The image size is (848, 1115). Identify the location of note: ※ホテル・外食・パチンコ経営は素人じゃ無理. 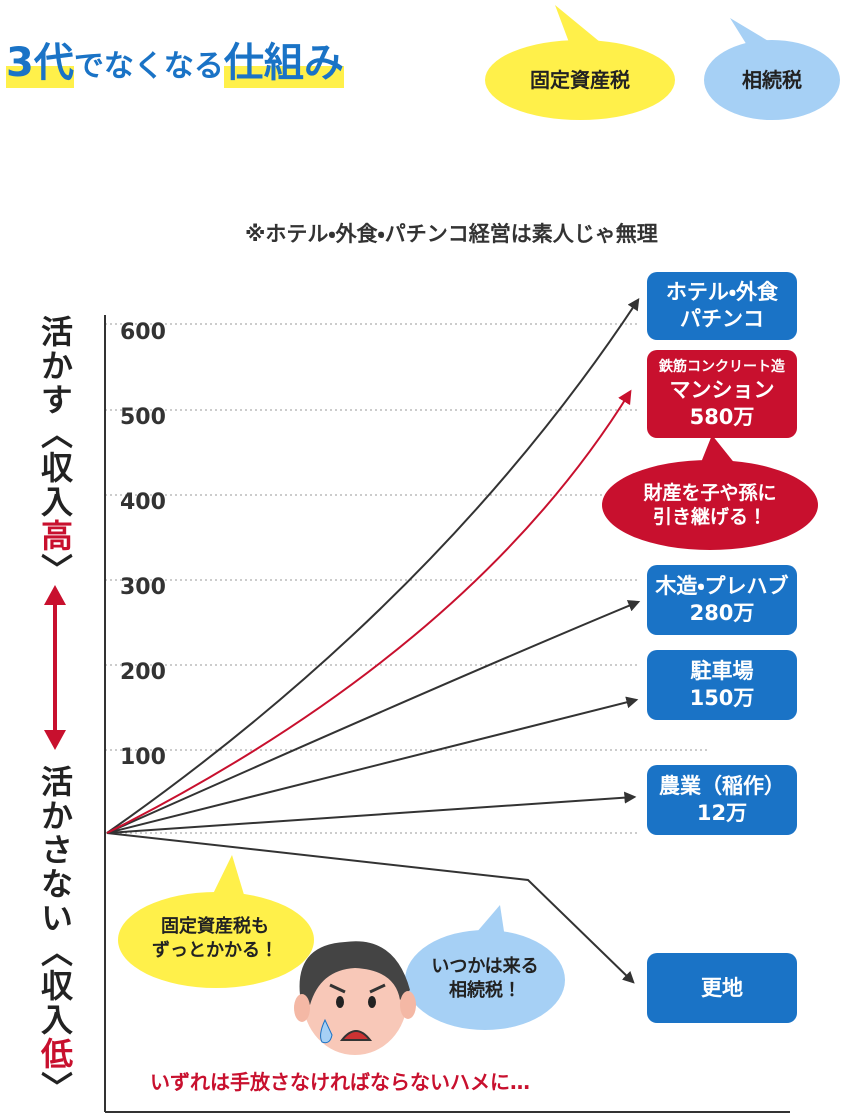
(451, 234).